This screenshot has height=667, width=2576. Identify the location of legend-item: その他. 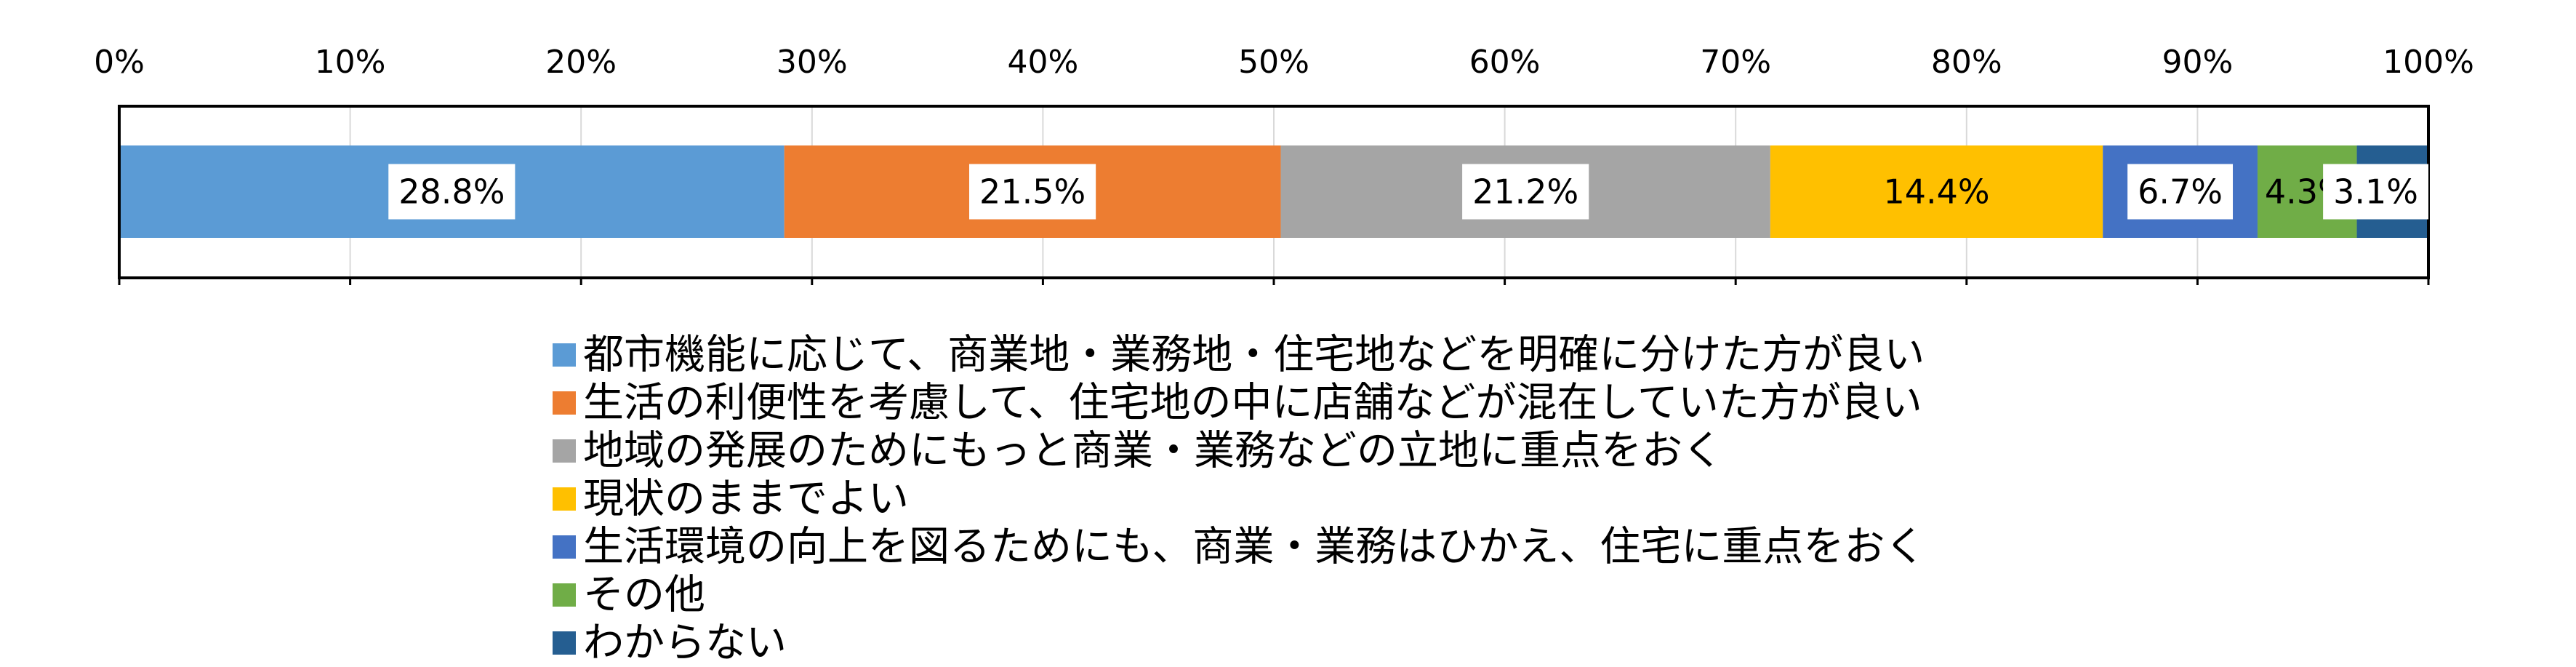
(629, 595).